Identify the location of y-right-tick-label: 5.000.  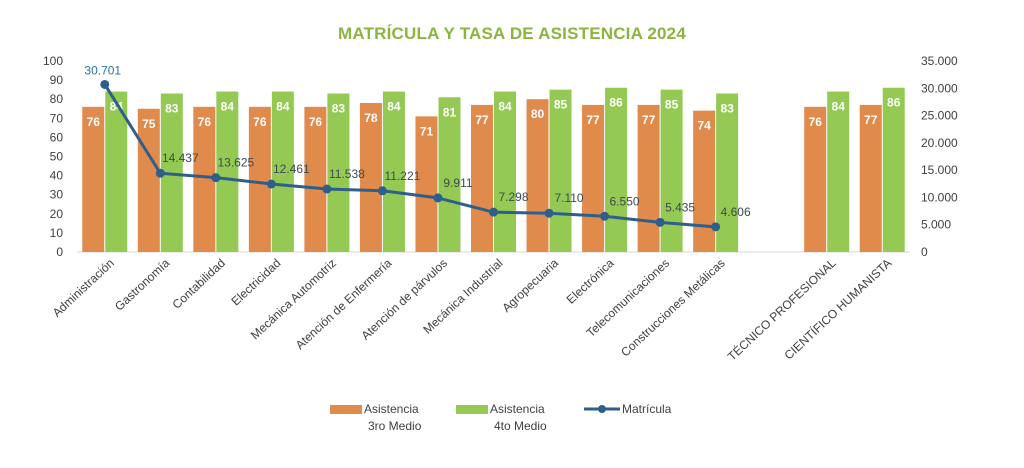
(936, 225).